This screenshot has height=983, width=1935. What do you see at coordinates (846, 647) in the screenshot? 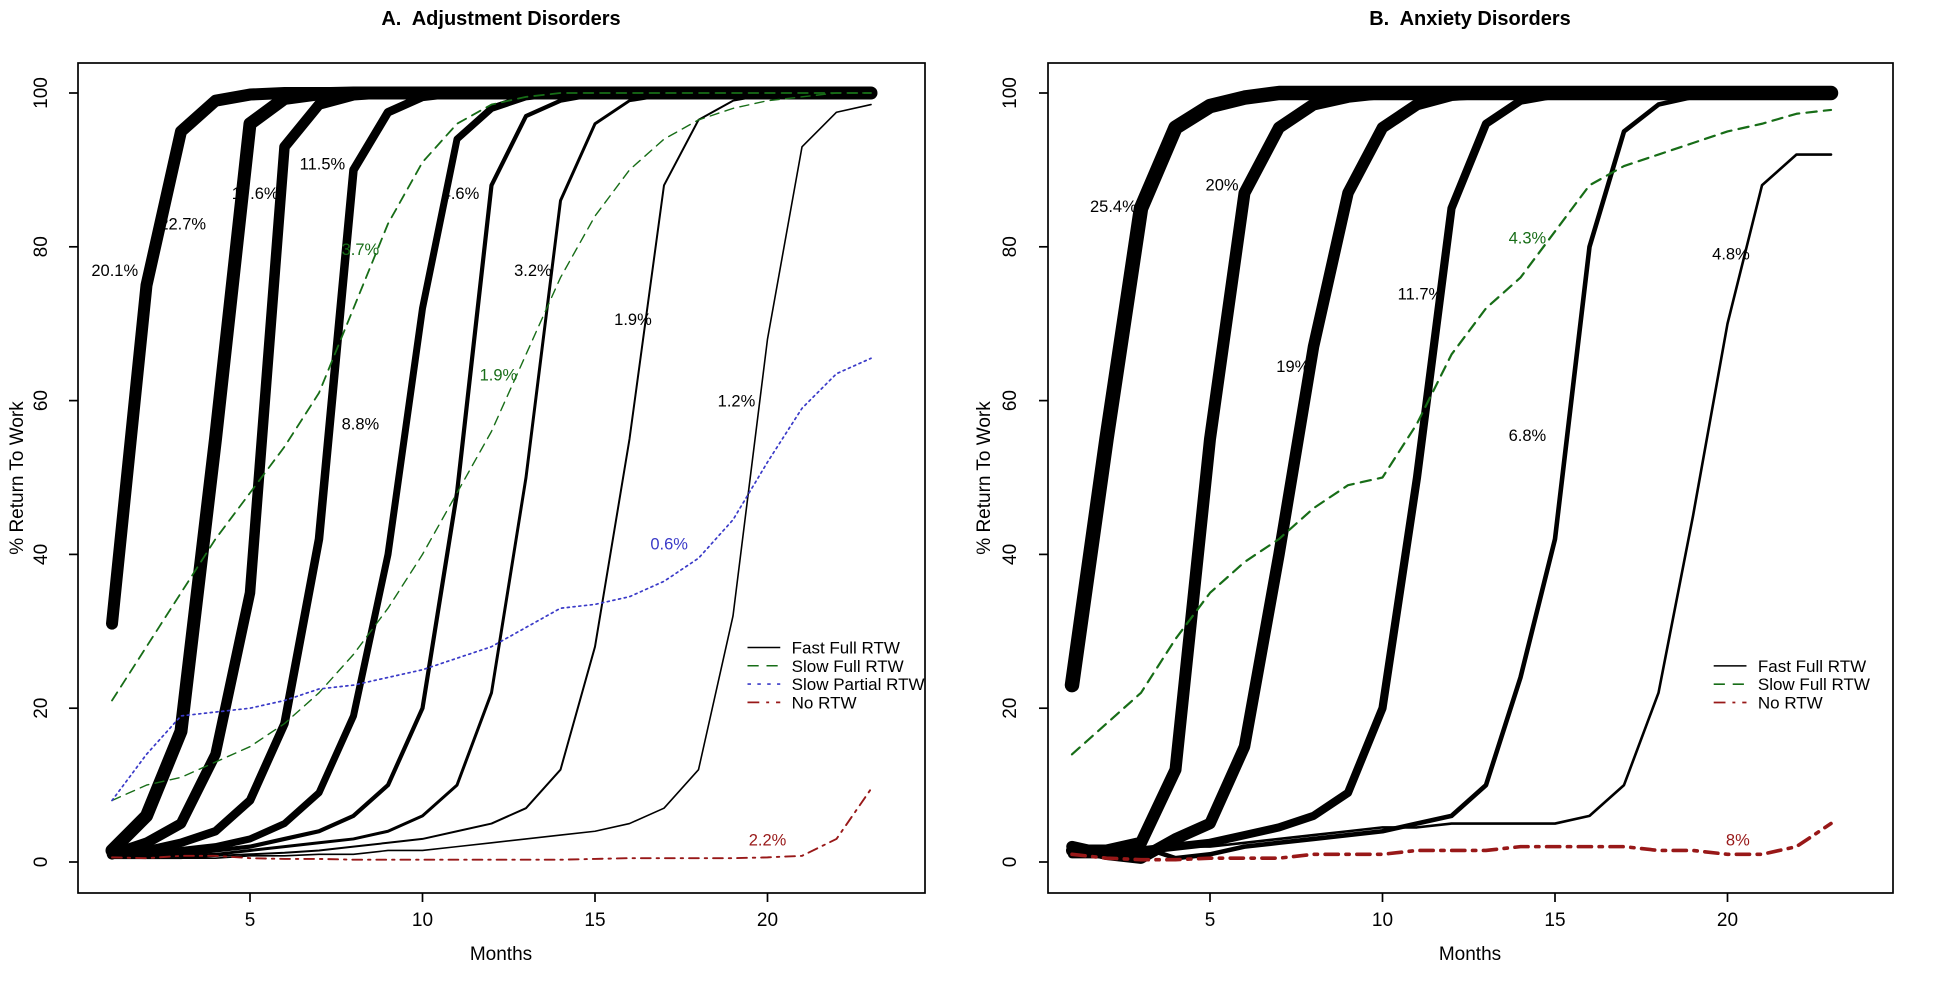
I see `panel-a-legend-label-fast-full-rtw: Fast Full RTW` at bounding box center [846, 647].